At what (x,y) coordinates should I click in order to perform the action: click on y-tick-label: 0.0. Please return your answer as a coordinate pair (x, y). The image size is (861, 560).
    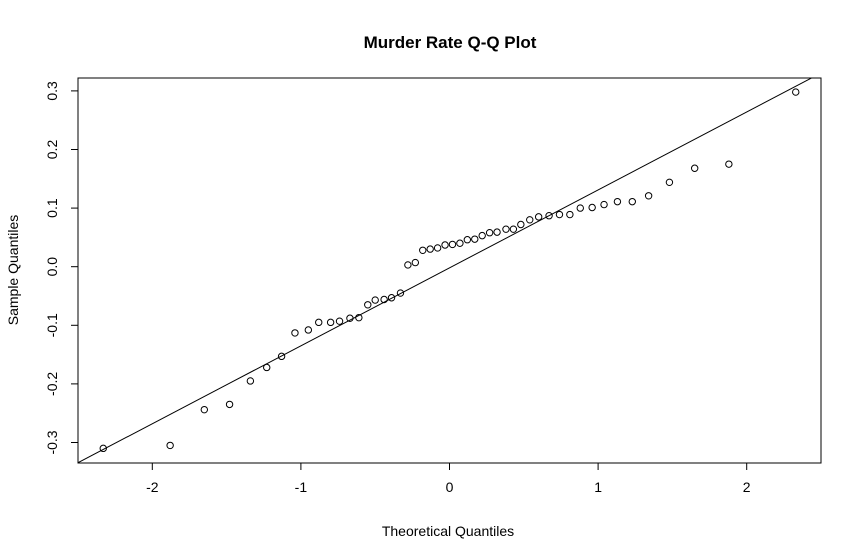
    Looking at the image, I should click on (52, 267).